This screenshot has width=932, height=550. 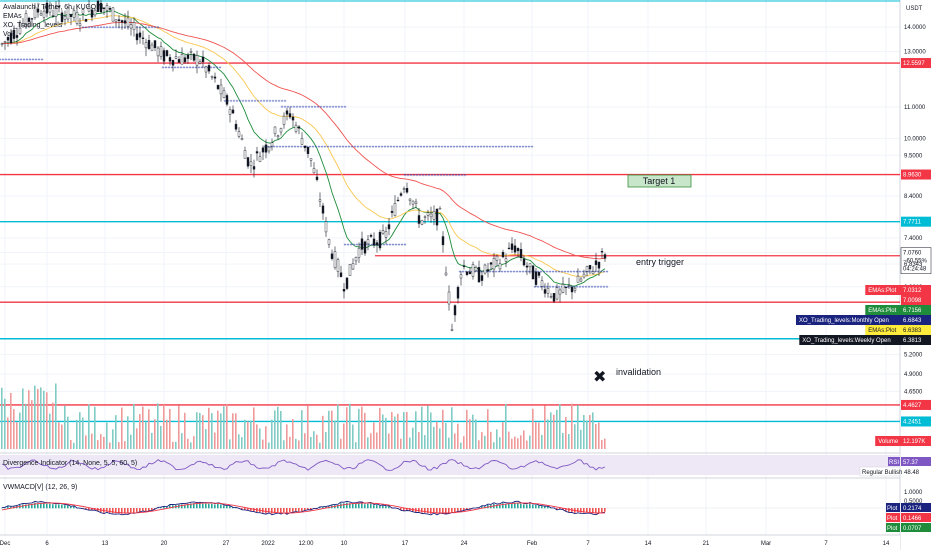 I want to click on indicator-xo-levels: XO_Trading_levels, so click(x=33, y=25).